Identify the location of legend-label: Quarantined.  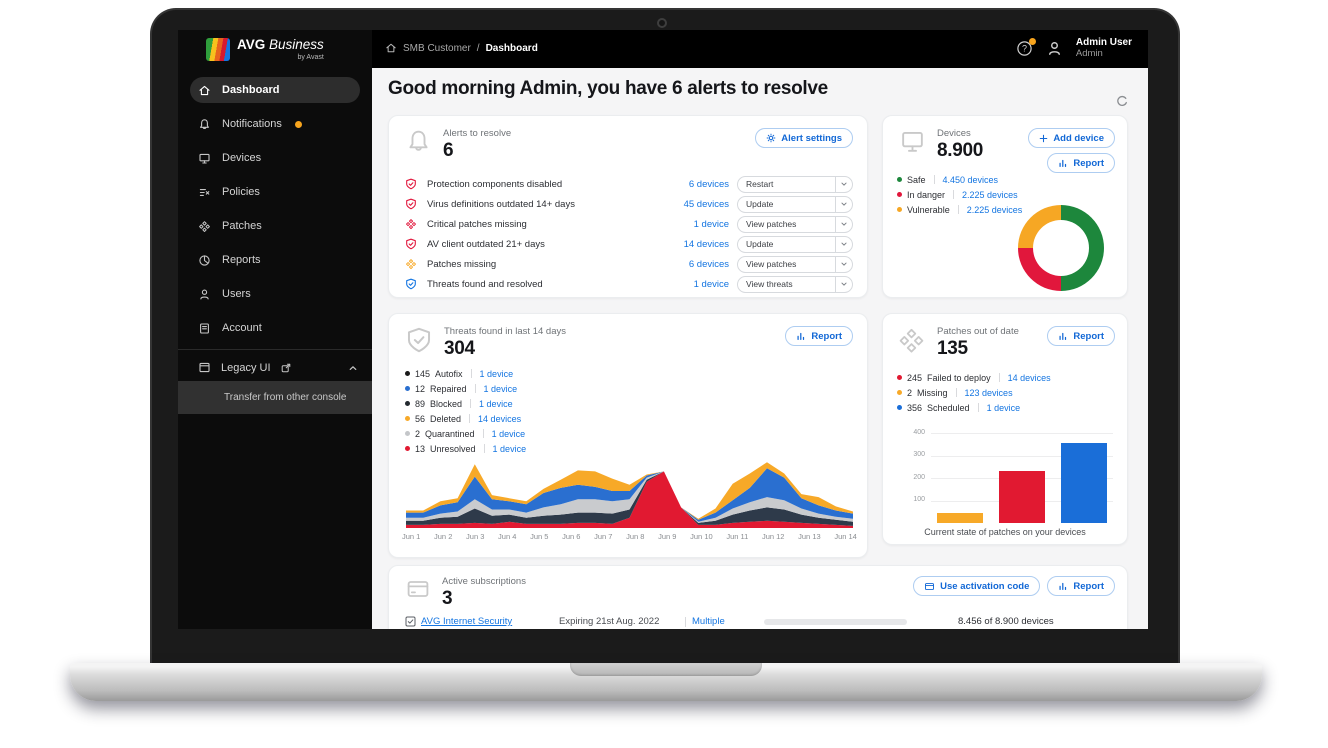
(450, 433).